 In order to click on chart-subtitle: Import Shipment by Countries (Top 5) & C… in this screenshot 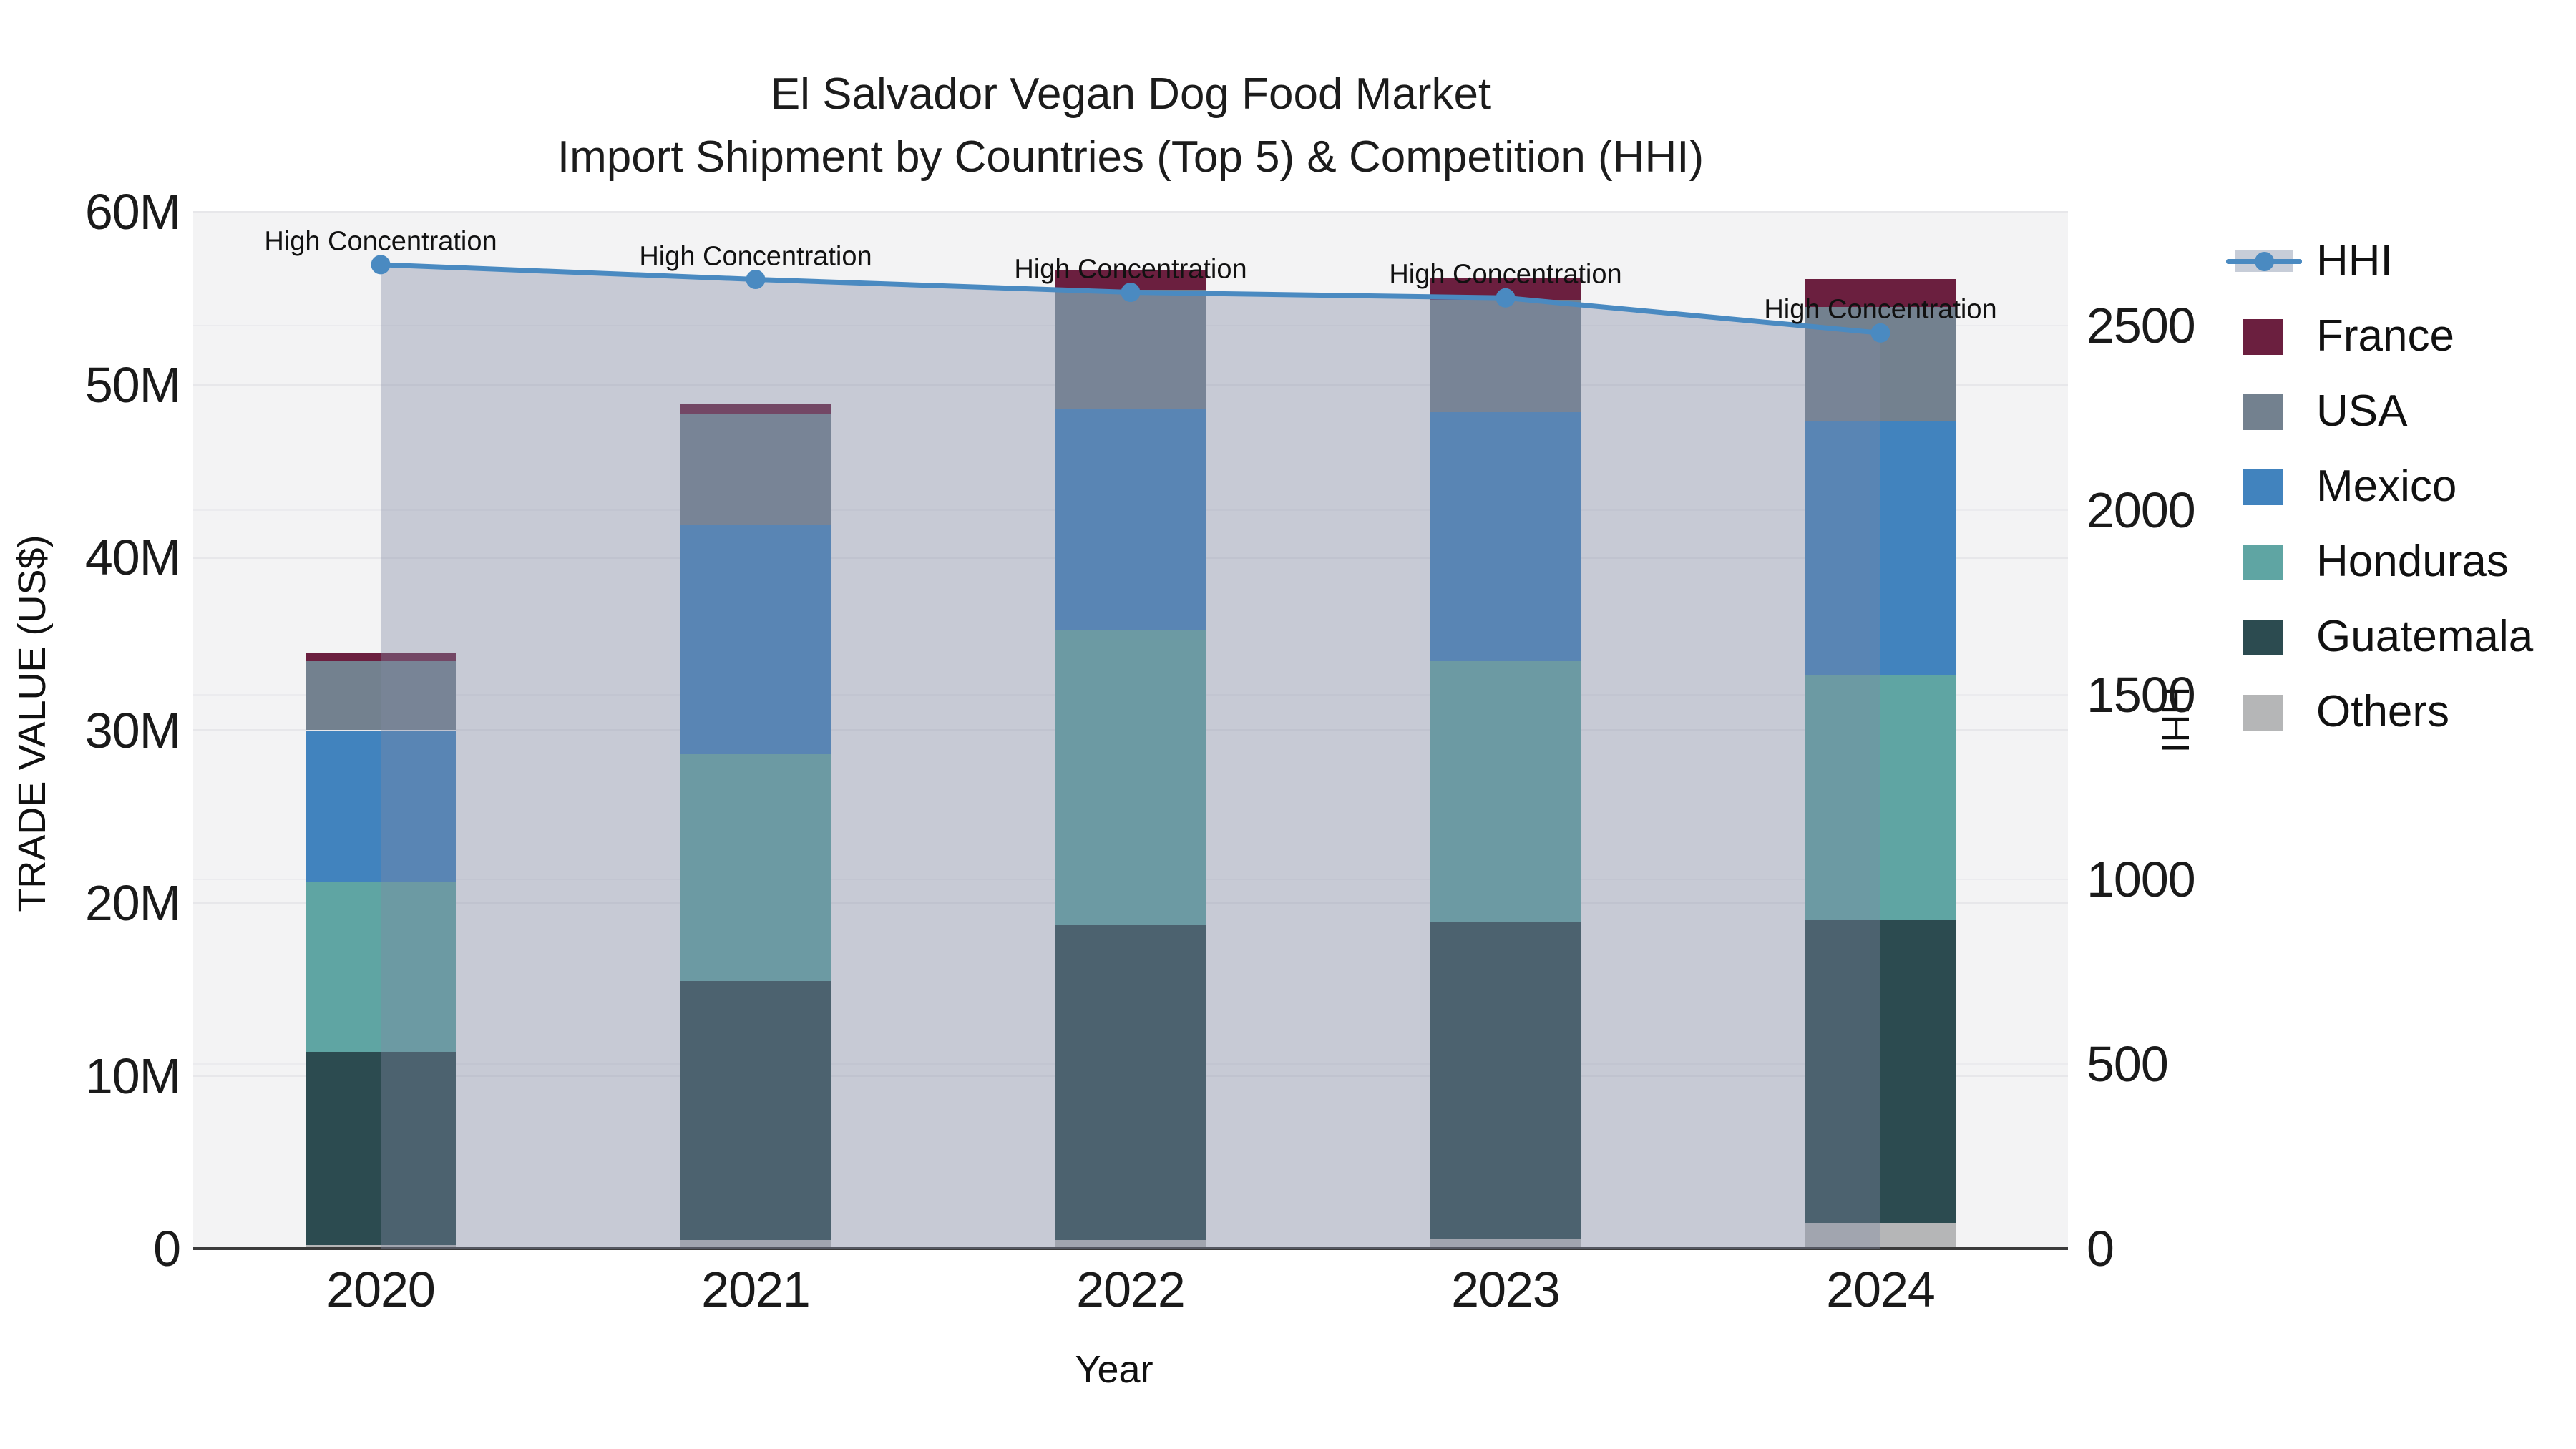, I will do `click(1130, 157)`.